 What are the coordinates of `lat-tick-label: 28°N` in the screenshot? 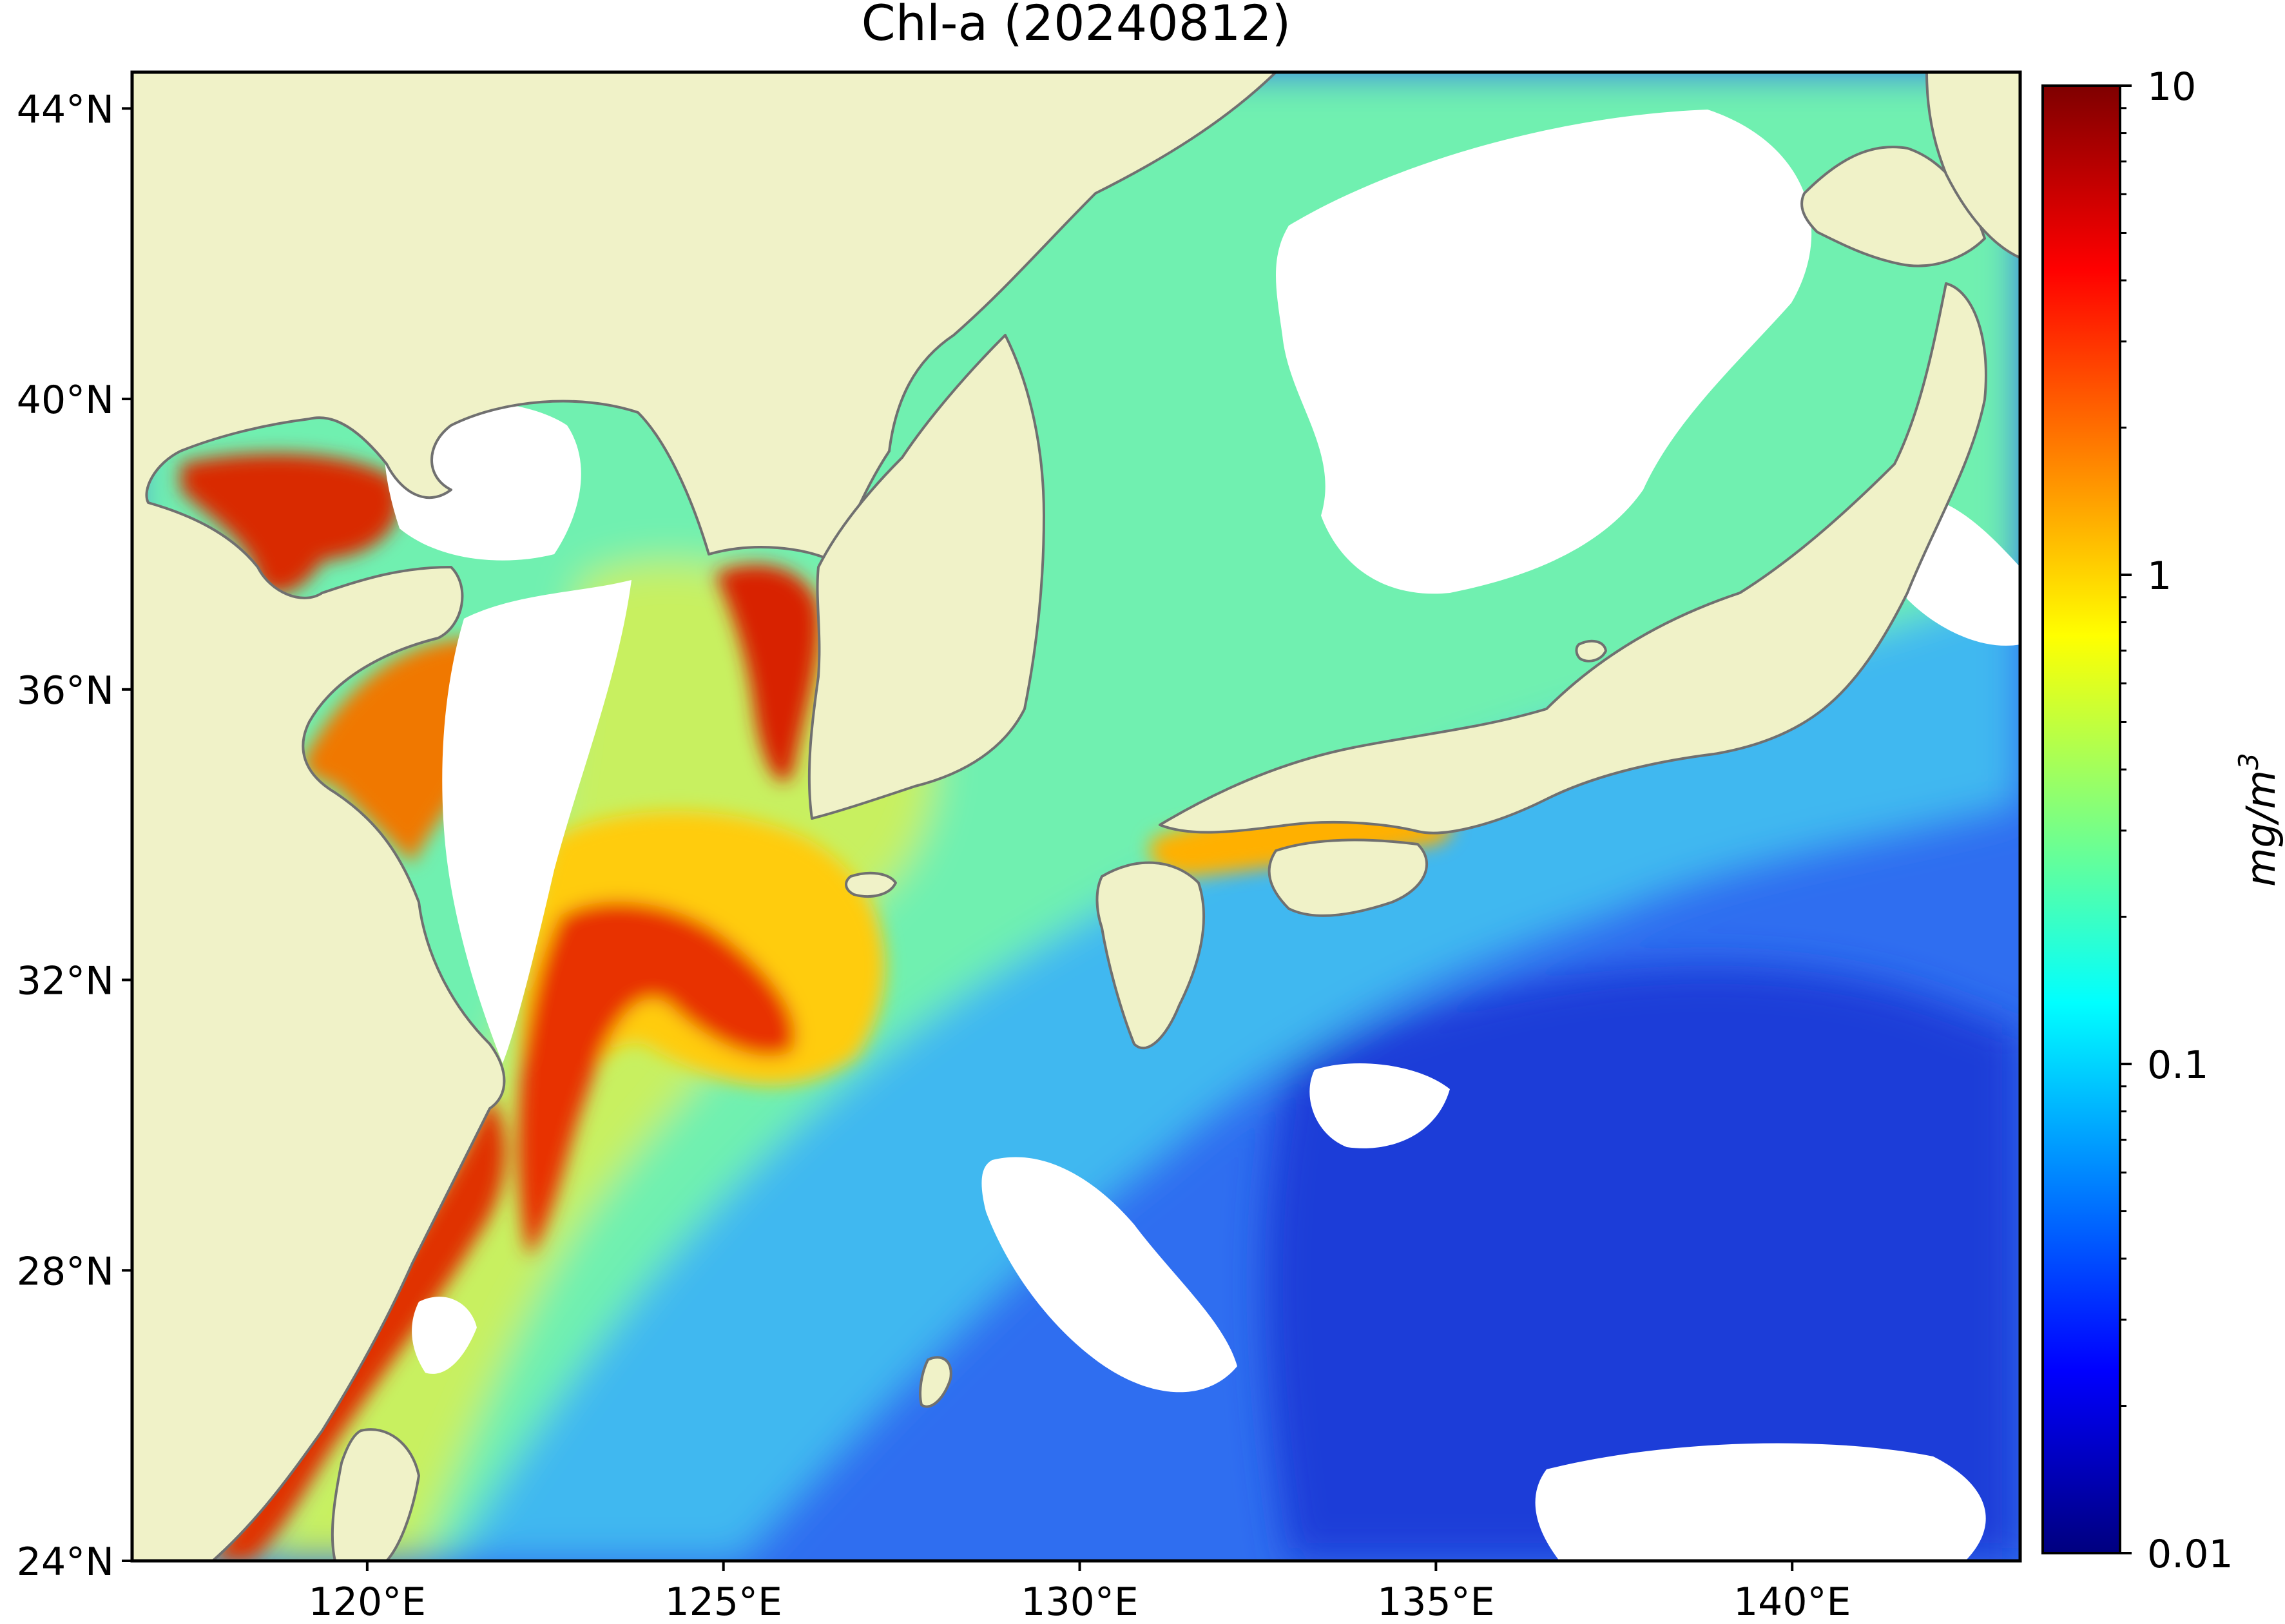 It's located at (65, 1271).